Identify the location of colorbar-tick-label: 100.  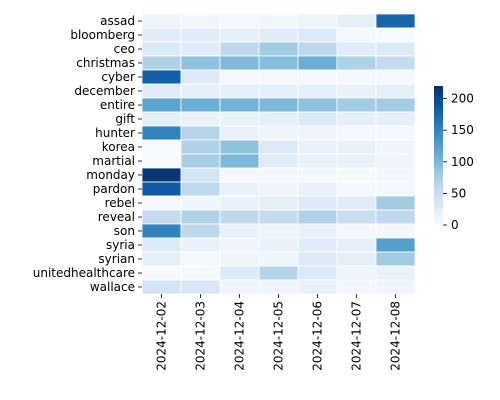
(462, 162).